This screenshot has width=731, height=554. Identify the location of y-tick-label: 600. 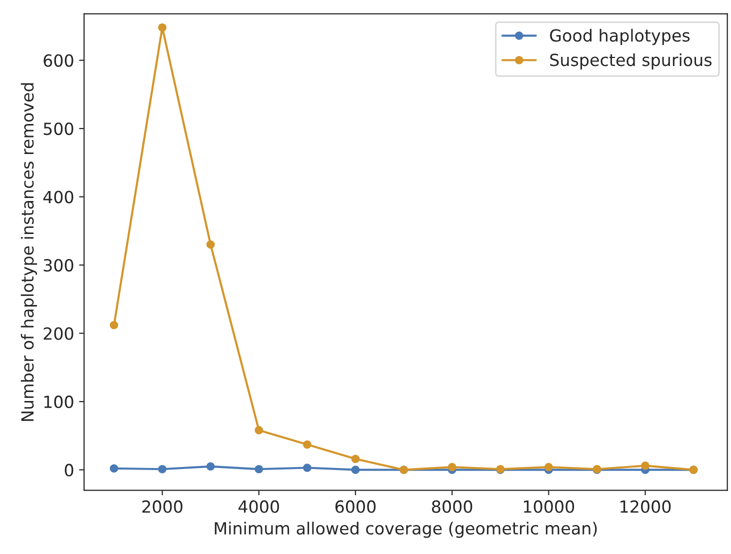
(59, 60).